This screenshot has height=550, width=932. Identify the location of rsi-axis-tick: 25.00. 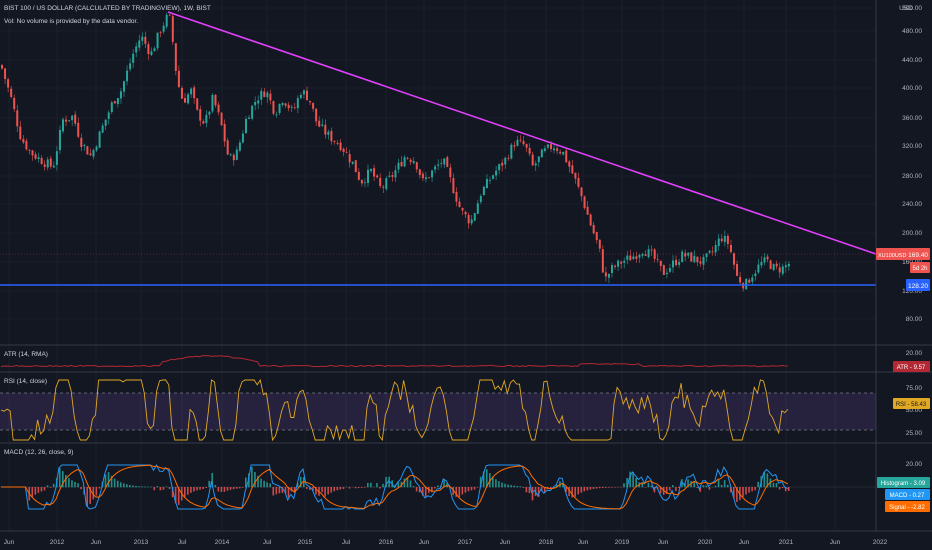
(914, 433).